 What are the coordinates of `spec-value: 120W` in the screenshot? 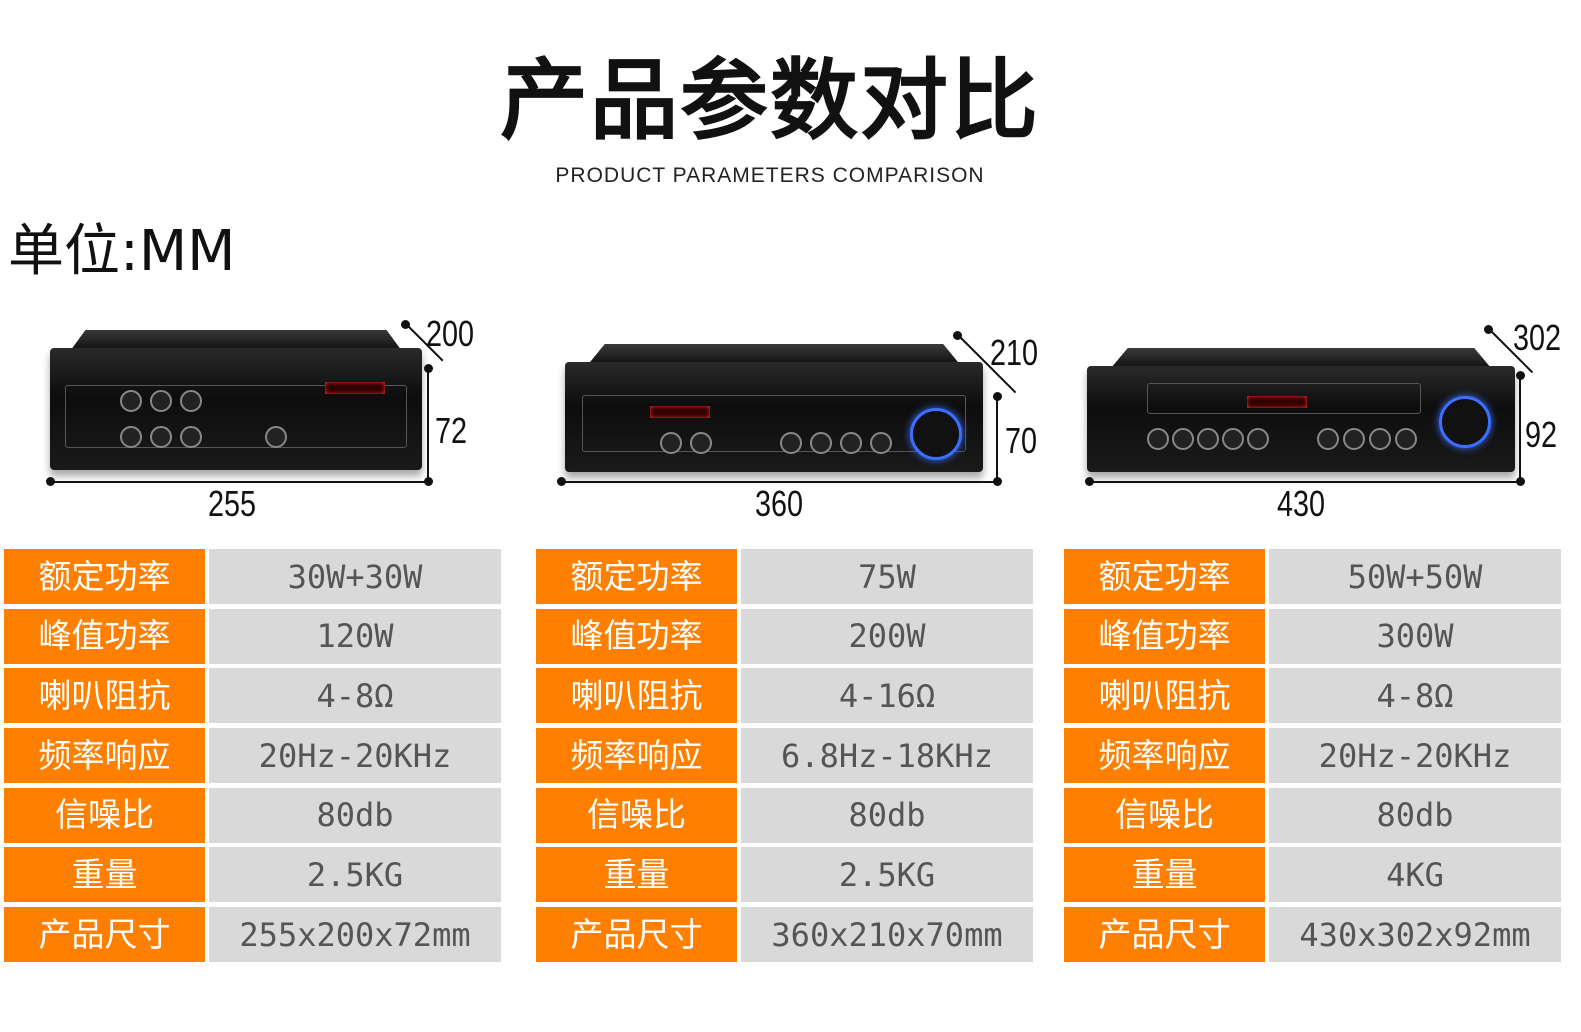 It's located at (355, 636).